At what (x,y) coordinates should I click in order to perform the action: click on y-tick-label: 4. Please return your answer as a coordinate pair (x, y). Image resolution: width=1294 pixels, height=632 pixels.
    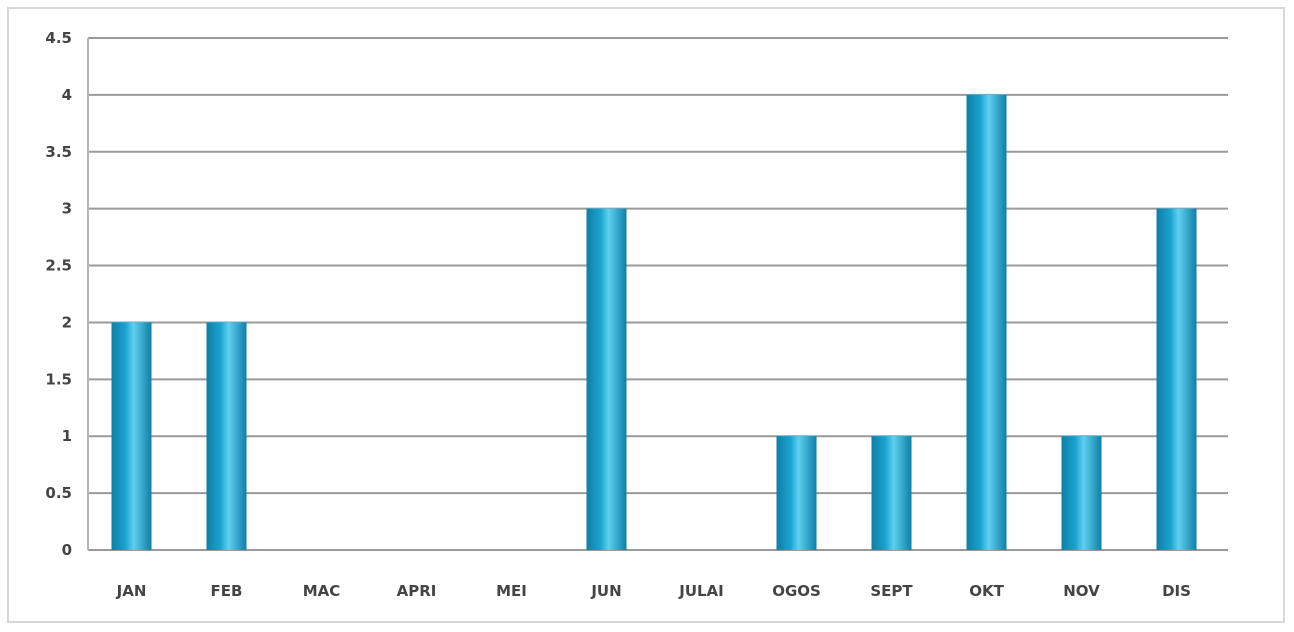
    Looking at the image, I should click on (67, 95).